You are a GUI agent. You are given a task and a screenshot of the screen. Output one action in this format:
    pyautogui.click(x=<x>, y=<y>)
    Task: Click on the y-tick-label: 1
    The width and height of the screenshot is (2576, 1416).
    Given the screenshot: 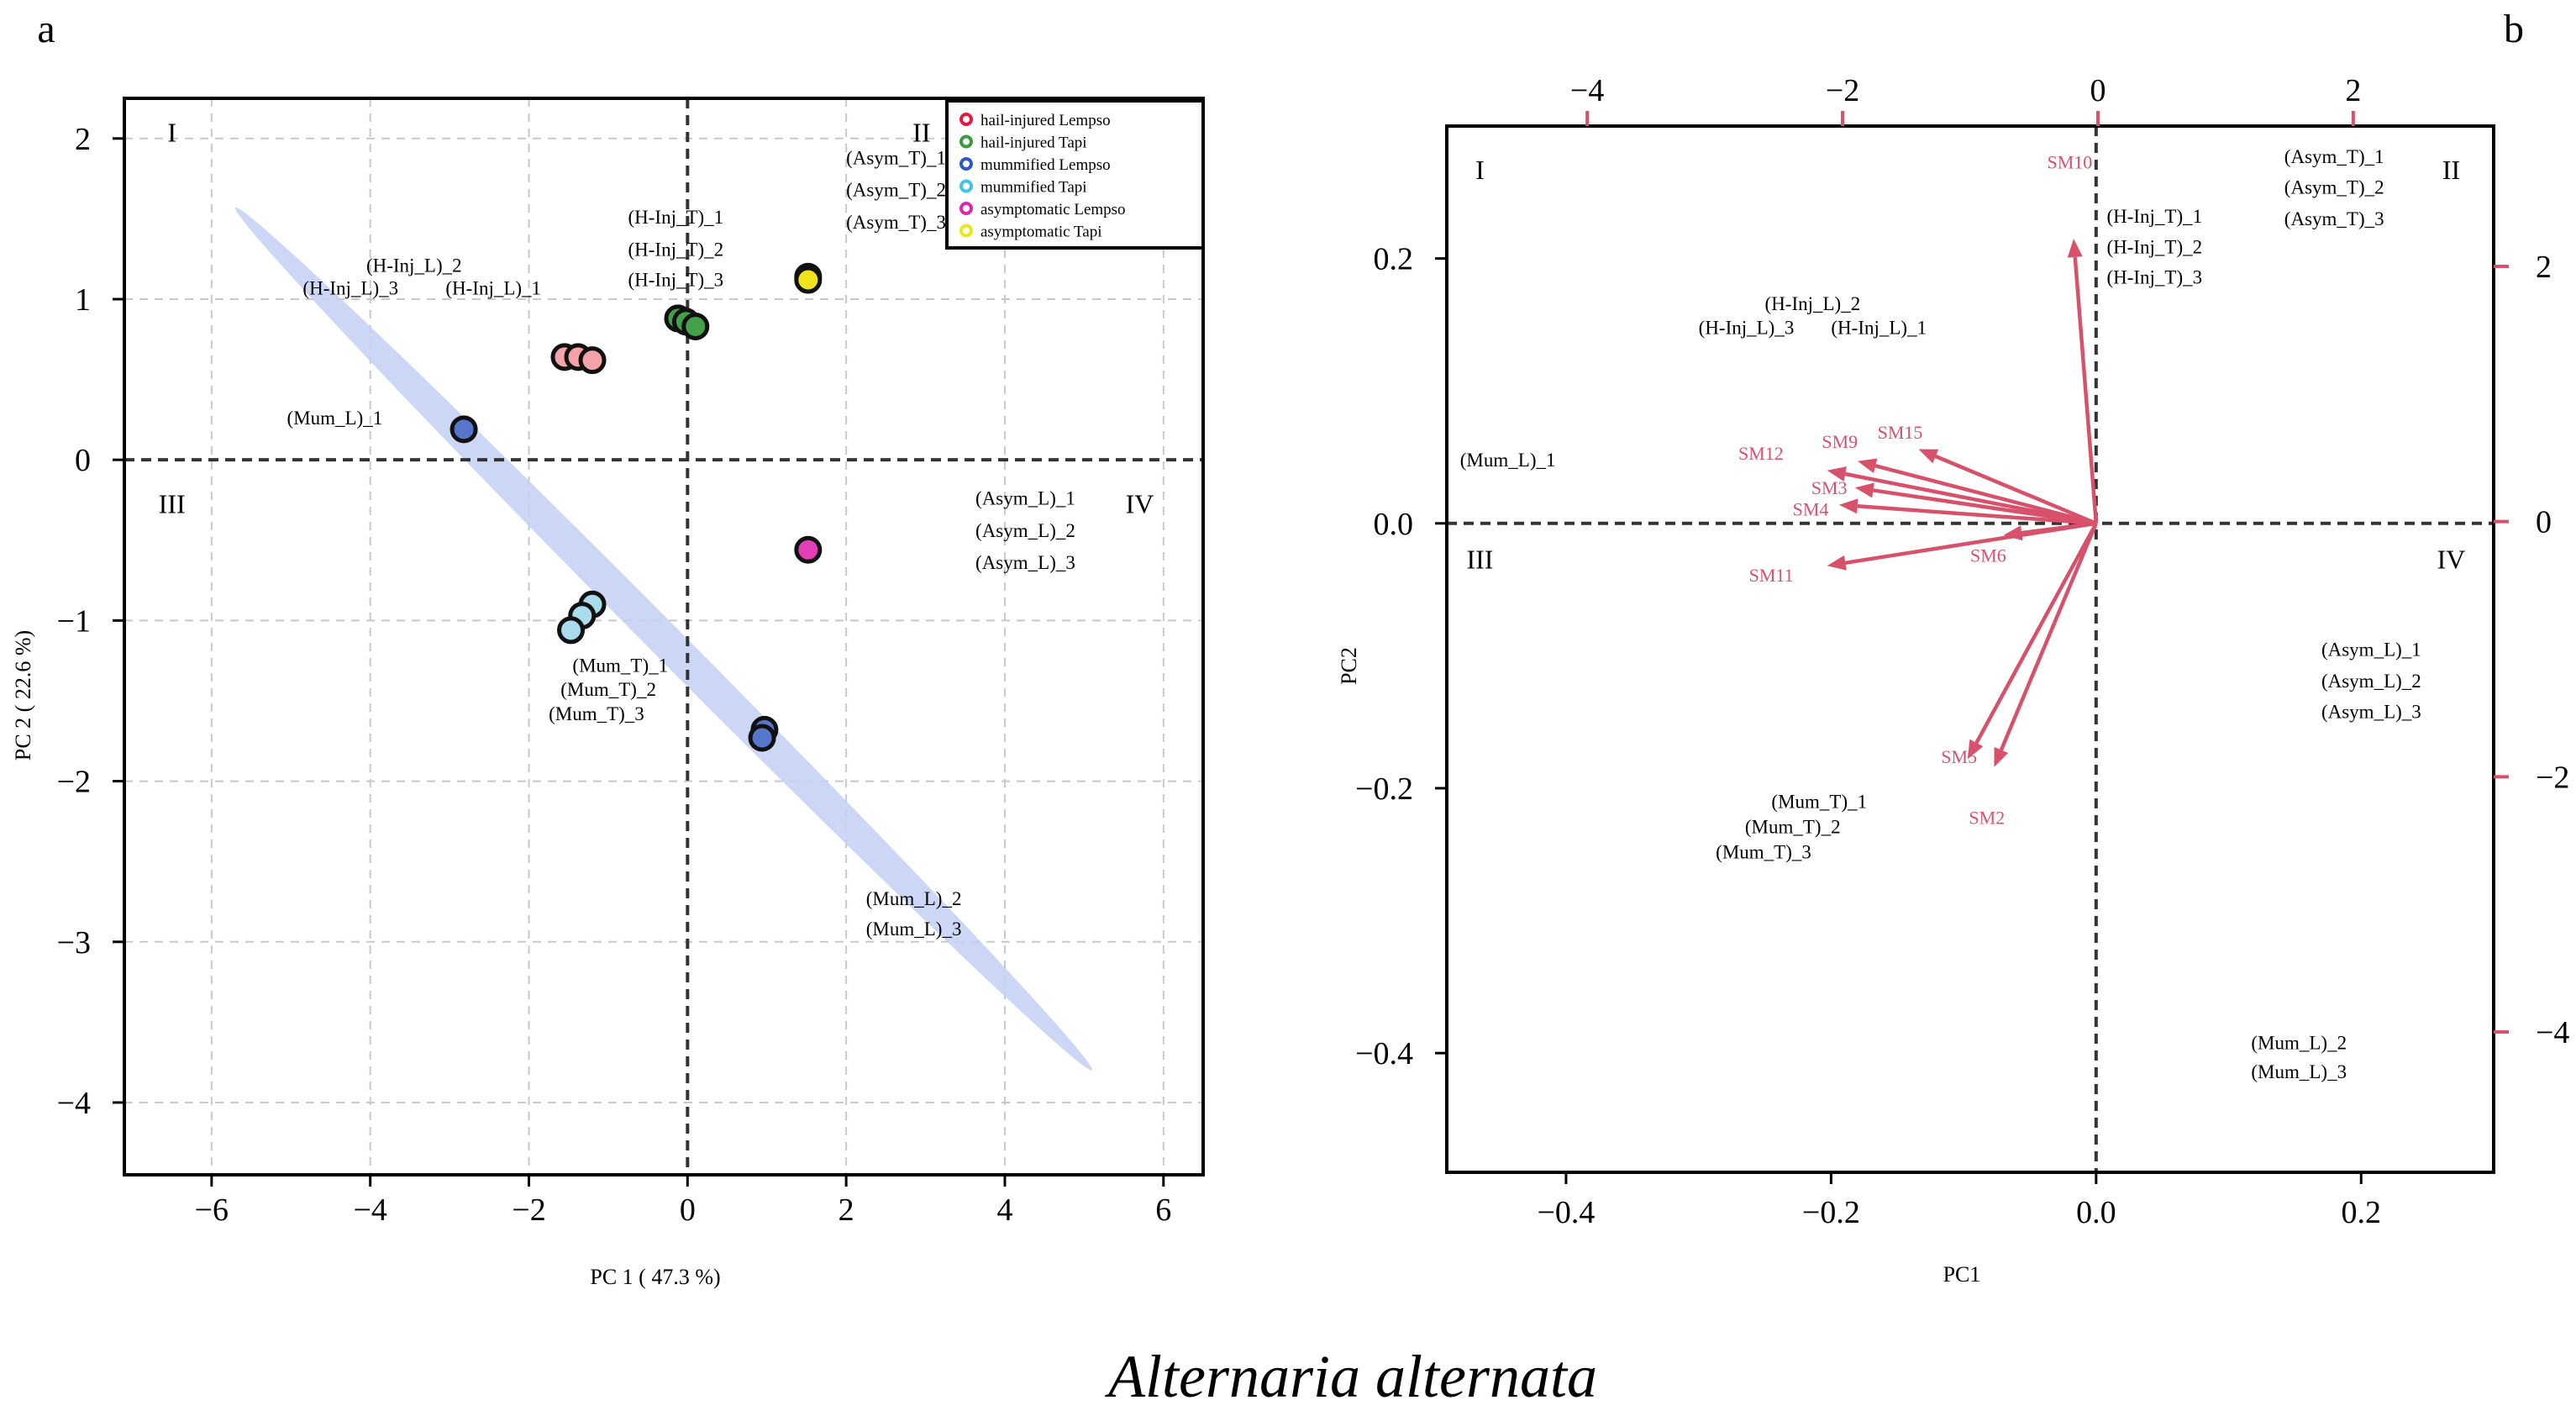 What is the action you would take?
    pyautogui.click(x=83, y=300)
    